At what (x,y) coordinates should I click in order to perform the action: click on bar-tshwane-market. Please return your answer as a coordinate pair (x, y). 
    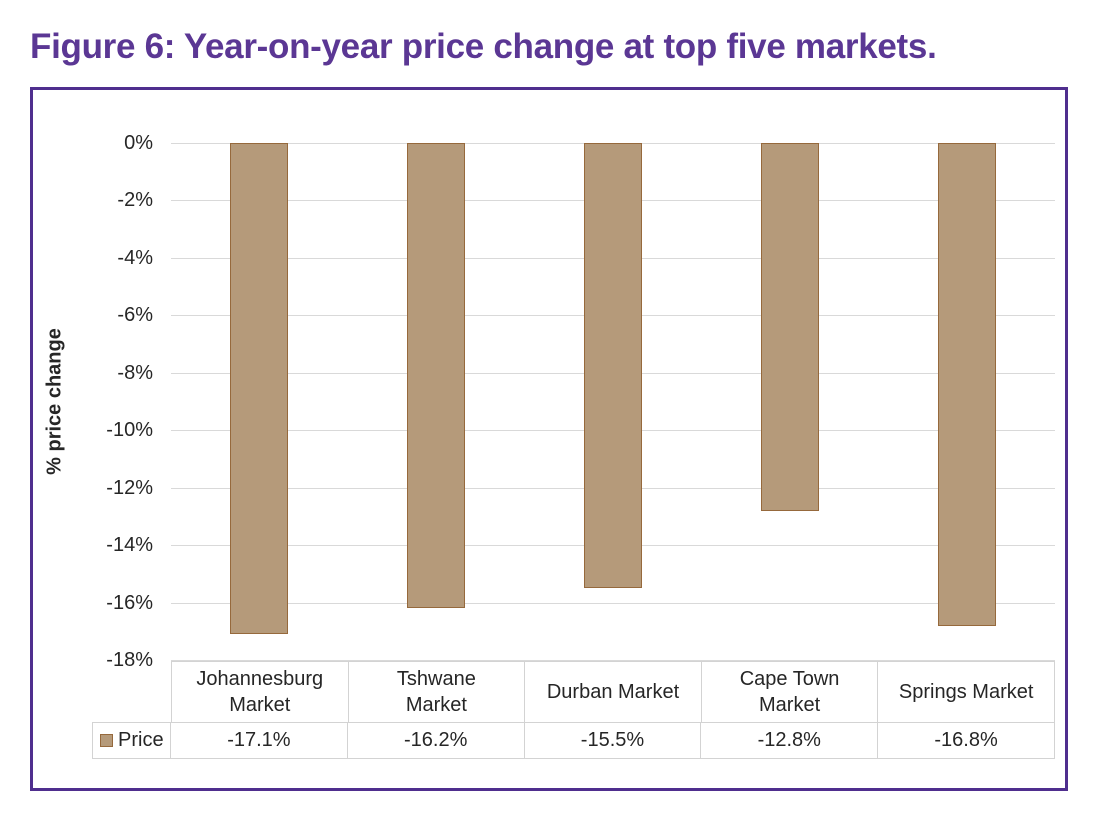
    Looking at the image, I should click on (436, 376).